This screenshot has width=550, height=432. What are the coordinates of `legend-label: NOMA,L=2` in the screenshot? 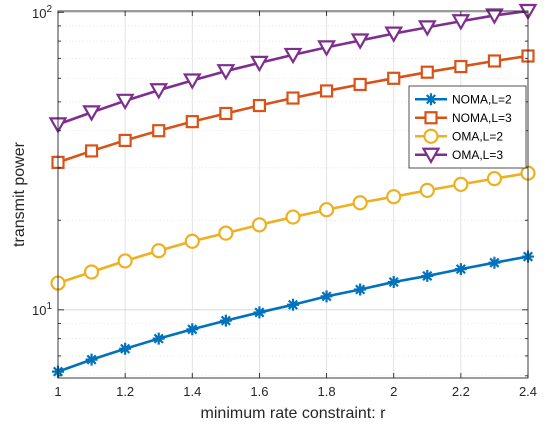 It's located at (482, 99).